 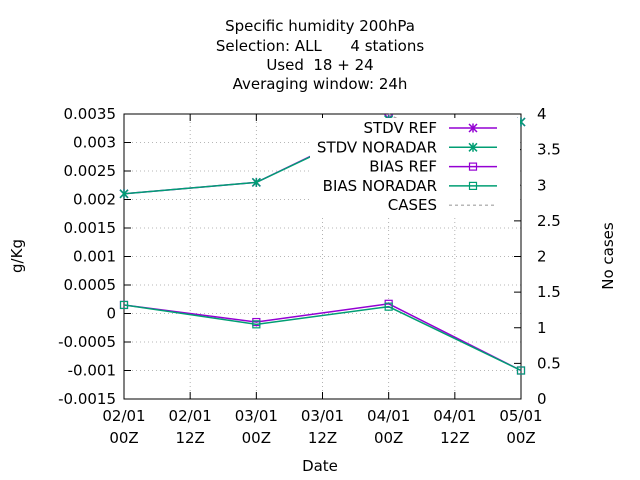 What do you see at coordinates (549, 221) in the screenshot?
I see `y2-tick-label: 2.5` at bounding box center [549, 221].